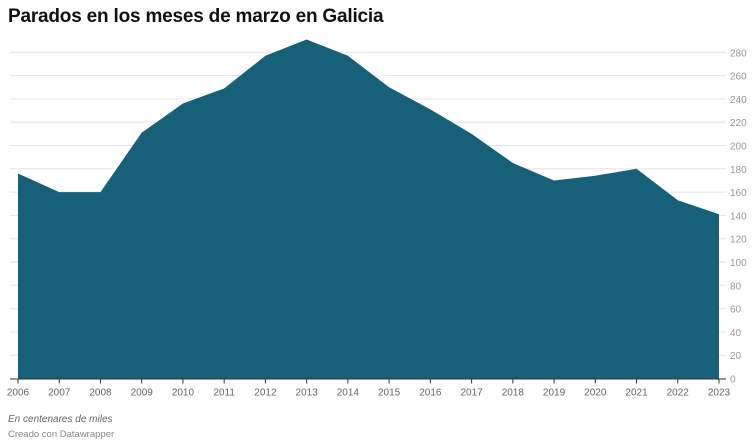 This screenshot has width=756, height=447. What do you see at coordinates (307, 393) in the screenshot?
I see `x-tick-label: 2013` at bounding box center [307, 393].